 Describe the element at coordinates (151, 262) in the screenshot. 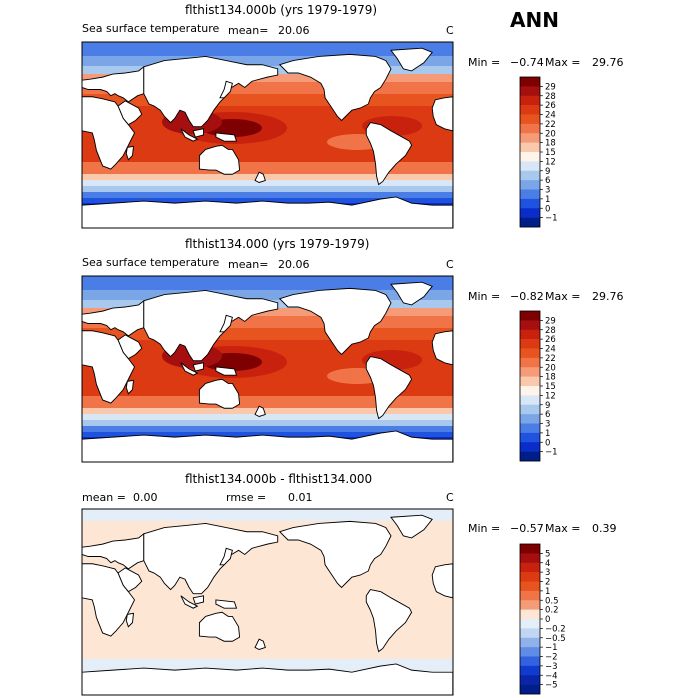

I see `panel-2-variable: Sea surface temperature` at that location.